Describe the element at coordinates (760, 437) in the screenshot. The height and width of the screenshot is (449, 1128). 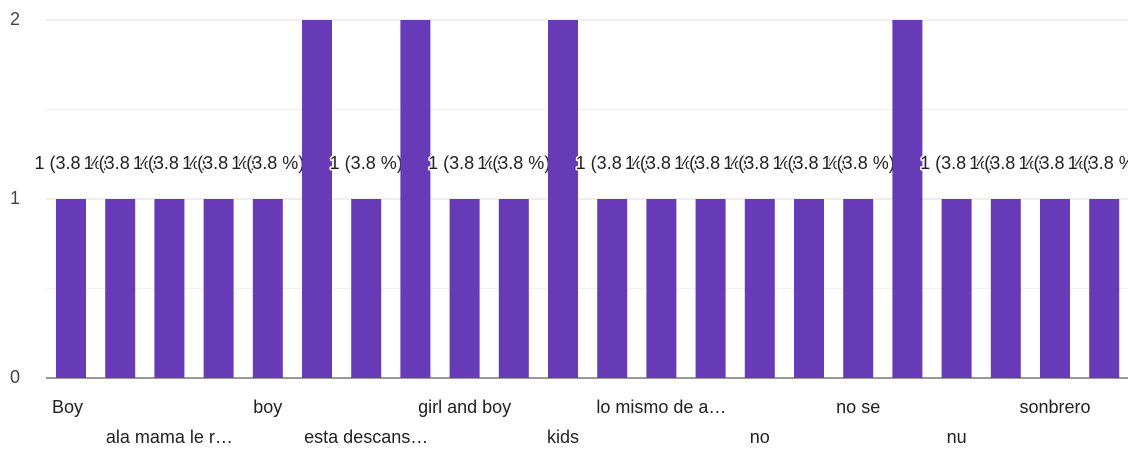
I see `x-tick-label: no` at that location.